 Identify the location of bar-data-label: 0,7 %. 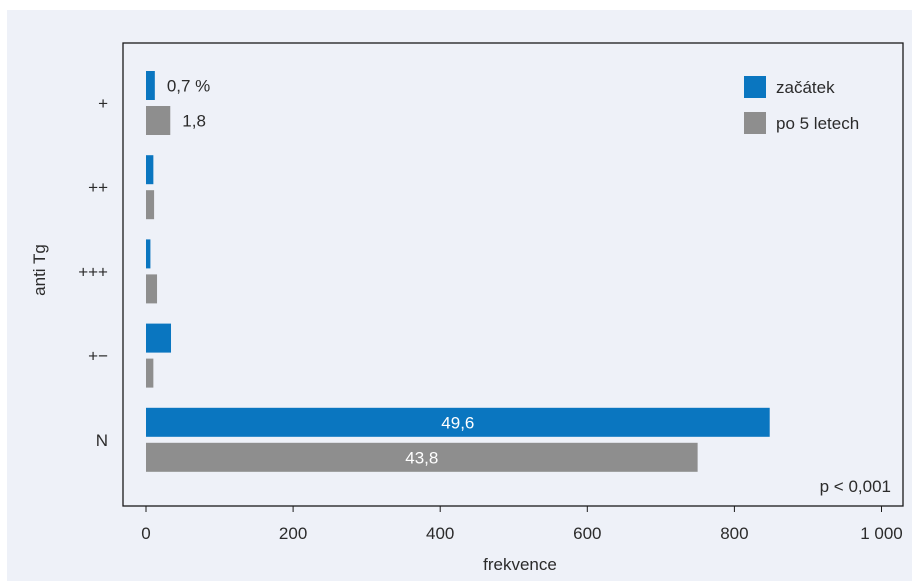
(188, 86).